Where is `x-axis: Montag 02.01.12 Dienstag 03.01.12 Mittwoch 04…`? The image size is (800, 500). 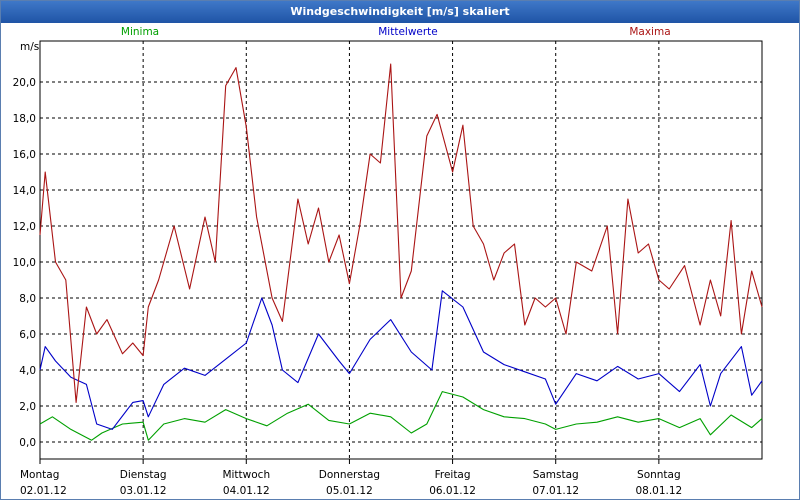 x-axis: Montag 02.01.12 Dienstag 03.01.12 Mittwoch 04… is located at coordinates (351, 478).